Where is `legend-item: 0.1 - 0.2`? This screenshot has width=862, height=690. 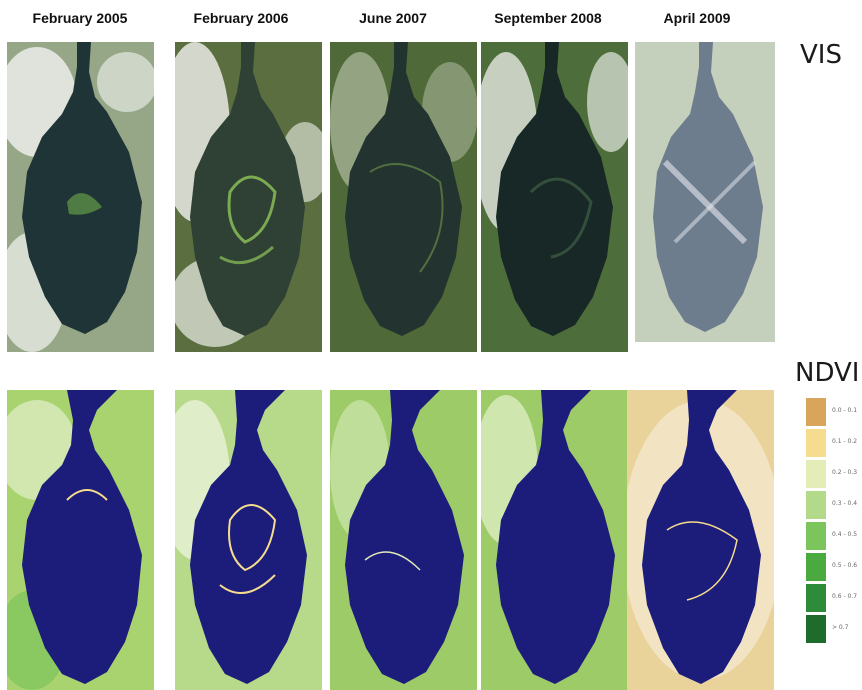 legend-item: 0.1 - 0.2 is located at coordinates (834, 443).